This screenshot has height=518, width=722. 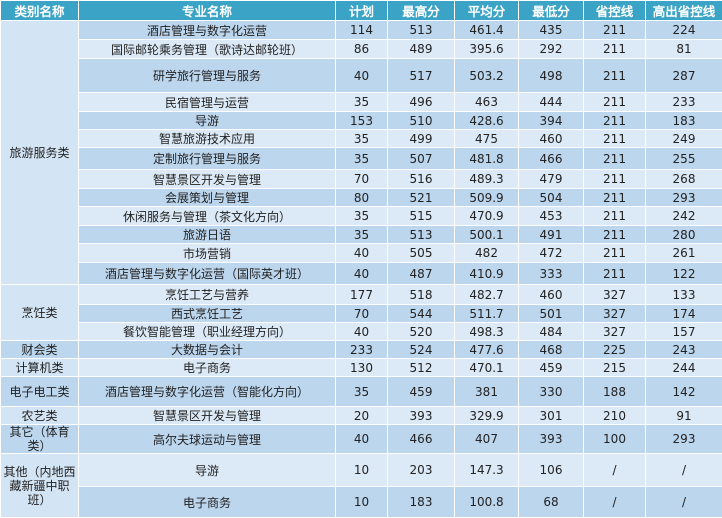 What do you see at coordinates (362, 470) in the screenshot?
I see `plan-cell: 10` at bounding box center [362, 470].